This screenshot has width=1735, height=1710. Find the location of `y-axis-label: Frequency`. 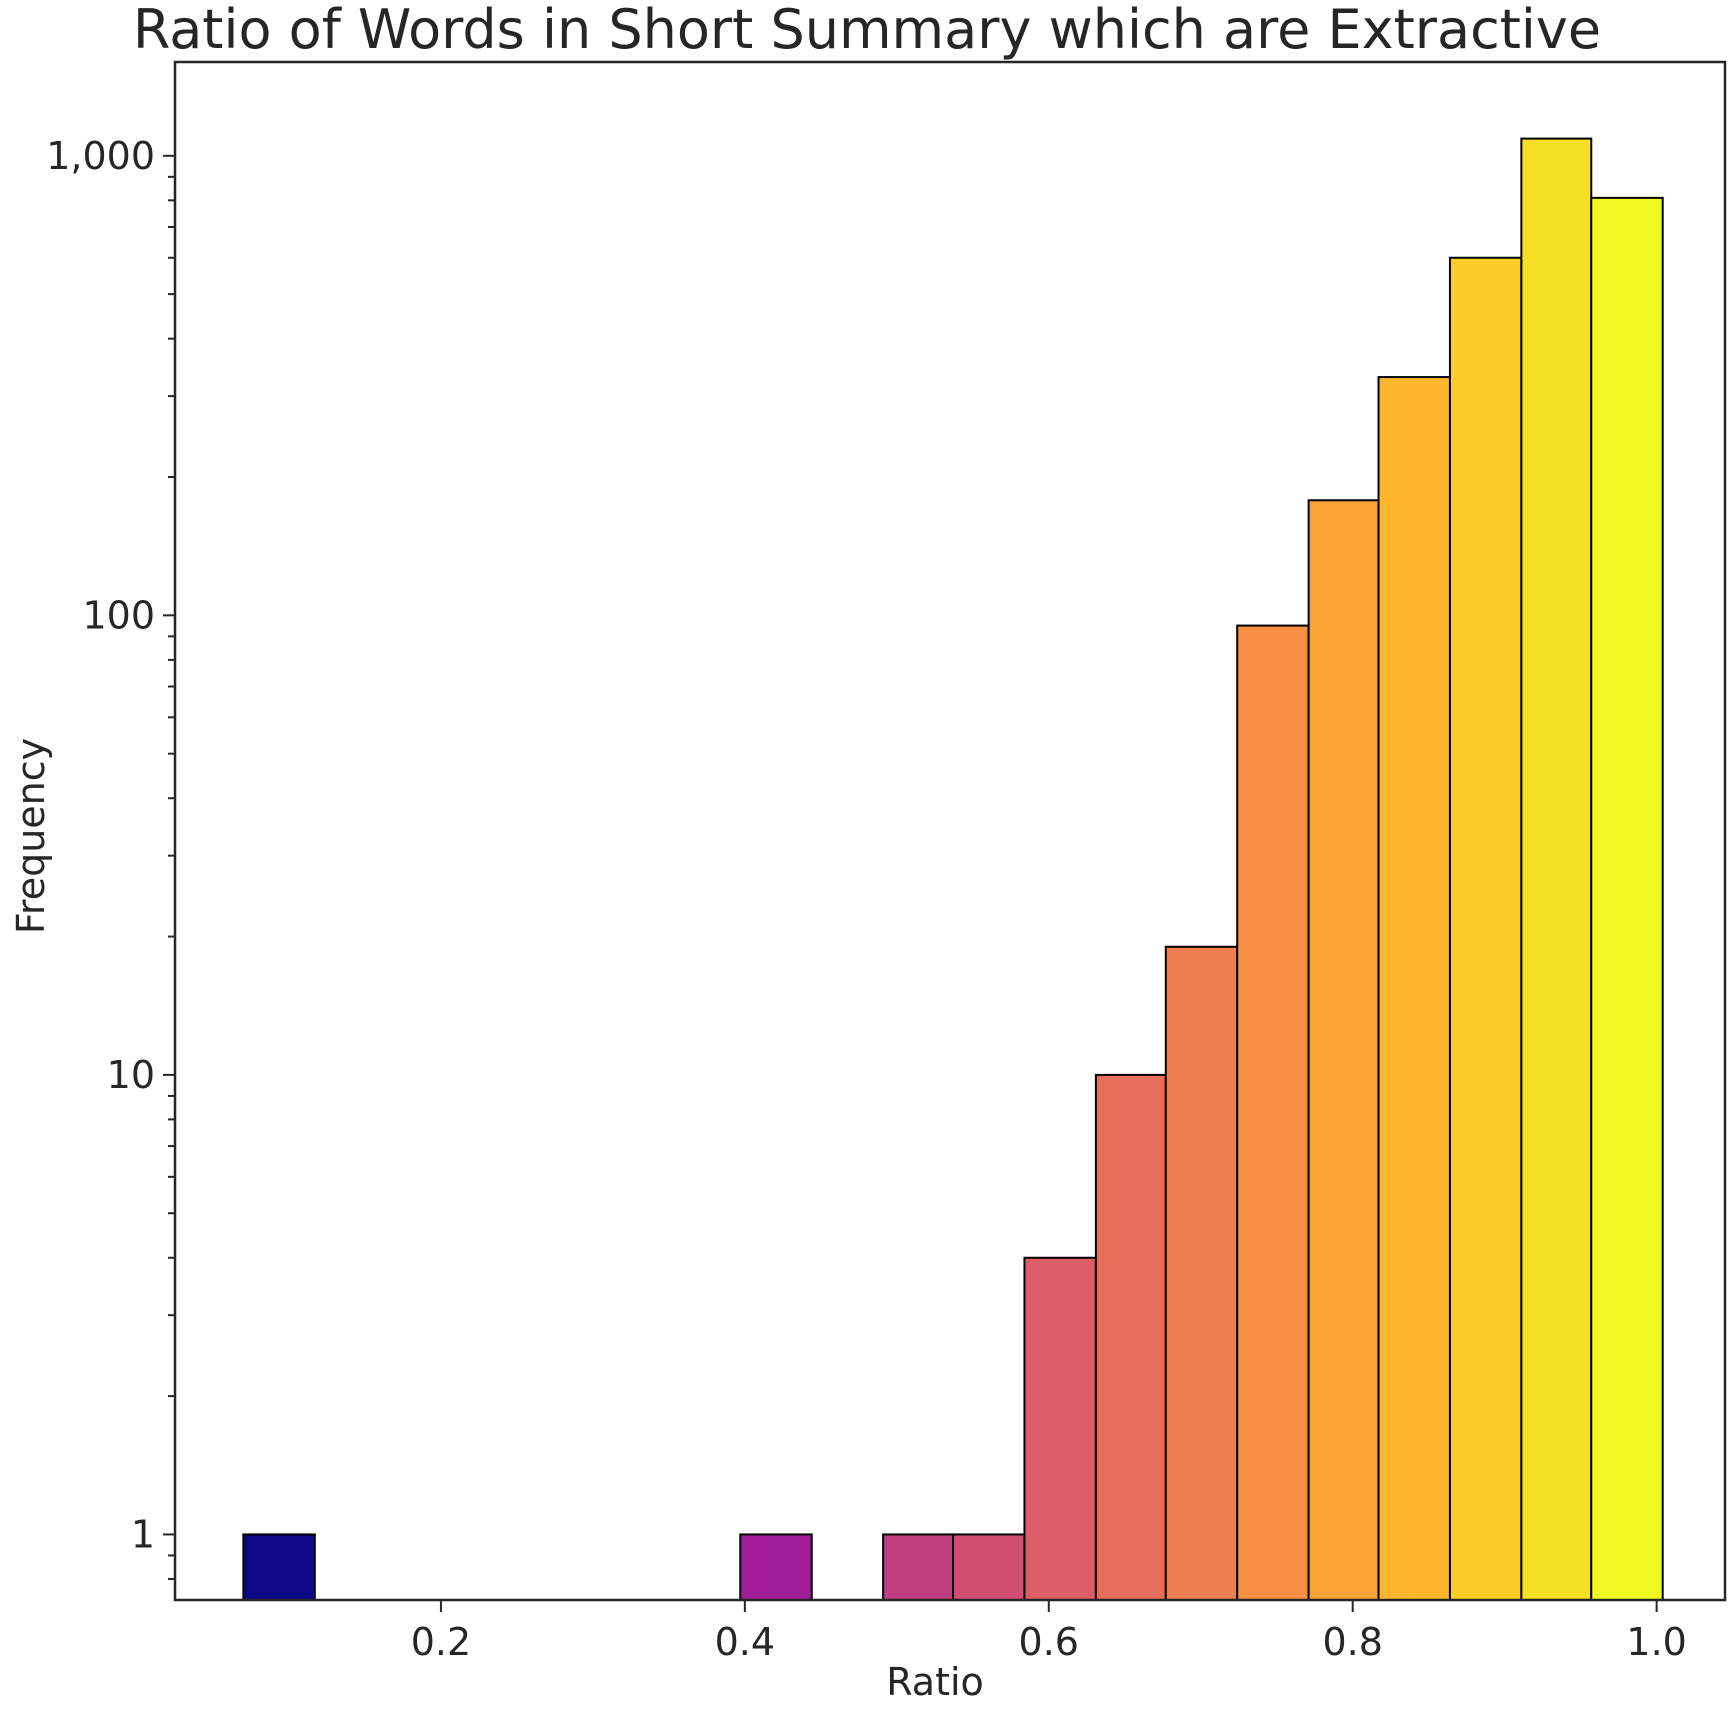

y-axis-label: Frequency is located at coordinates (31, 836).